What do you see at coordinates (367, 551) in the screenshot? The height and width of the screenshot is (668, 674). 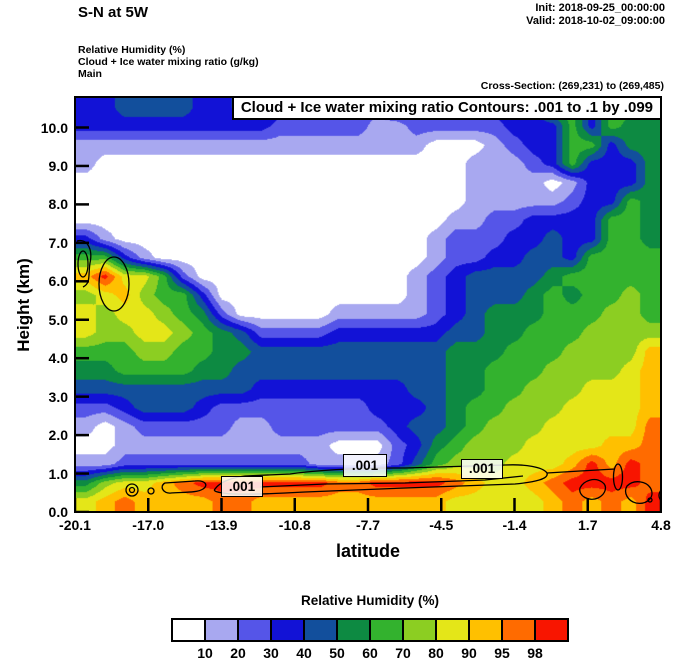 I see `x-axis-label: latitude` at bounding box center [367, 551].